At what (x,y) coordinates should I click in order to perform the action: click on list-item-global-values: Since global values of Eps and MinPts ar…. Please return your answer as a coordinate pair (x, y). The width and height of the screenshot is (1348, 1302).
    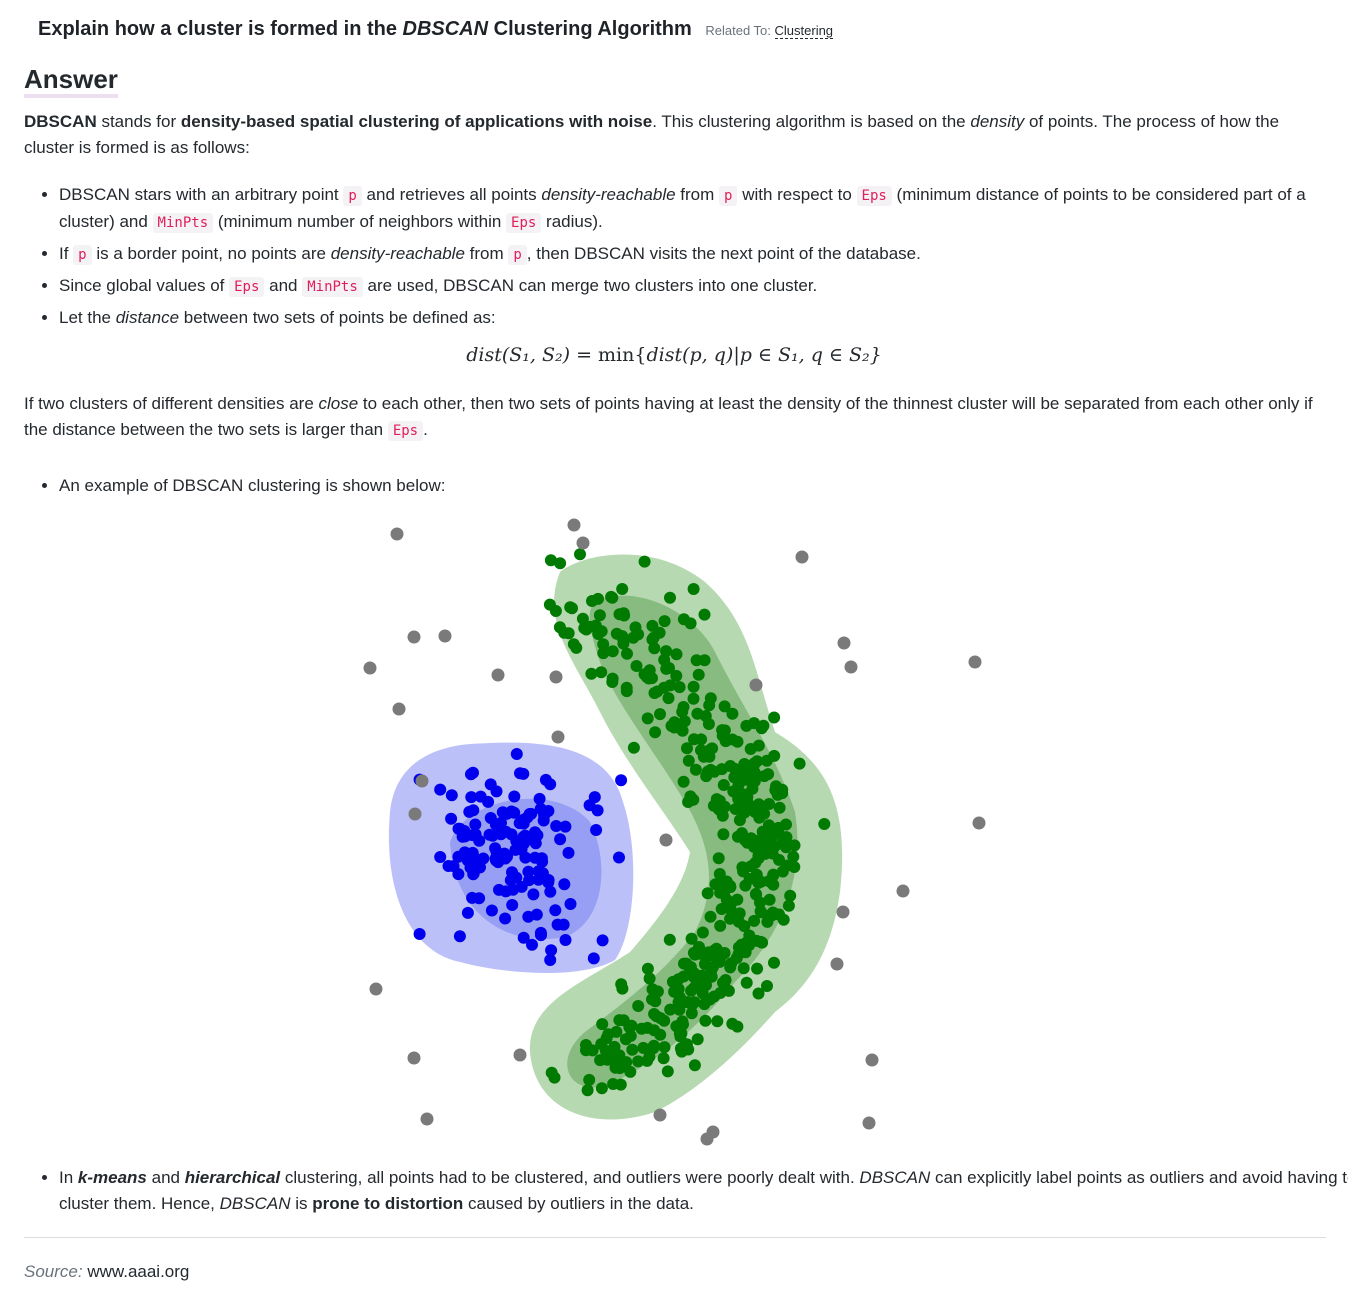
    Looking at the image, I should click on (703, 286).